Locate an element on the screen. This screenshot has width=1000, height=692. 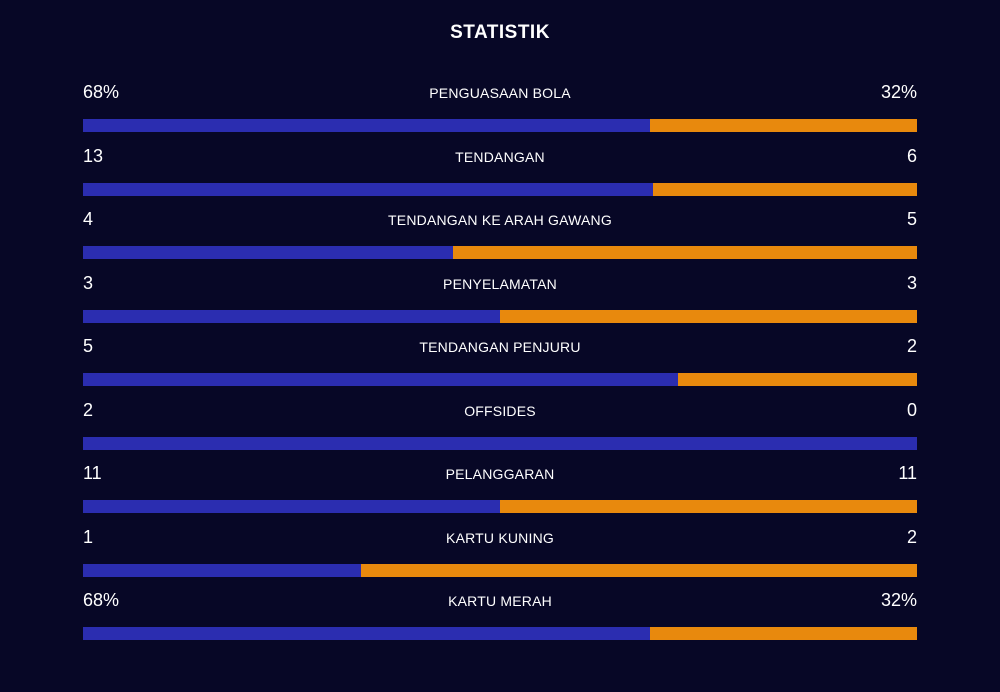
page-title: STATISTIK is located at coordinates (500, 32).